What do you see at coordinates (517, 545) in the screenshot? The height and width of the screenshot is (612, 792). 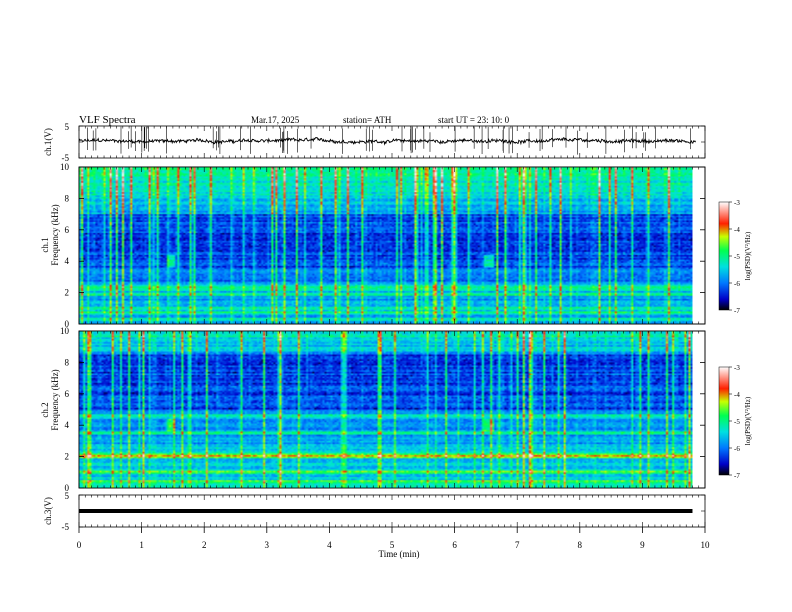 I see `xtick-label: 7` at bounding box center [517, 545].